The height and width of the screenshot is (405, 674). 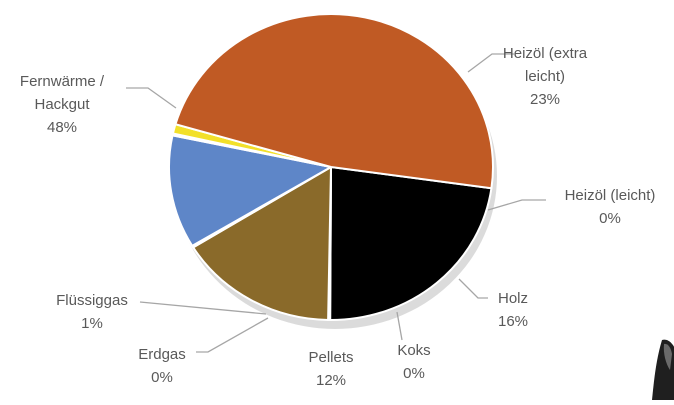 I want to click on data-label-name: Flüssiggas, so click(x=92, y=300).